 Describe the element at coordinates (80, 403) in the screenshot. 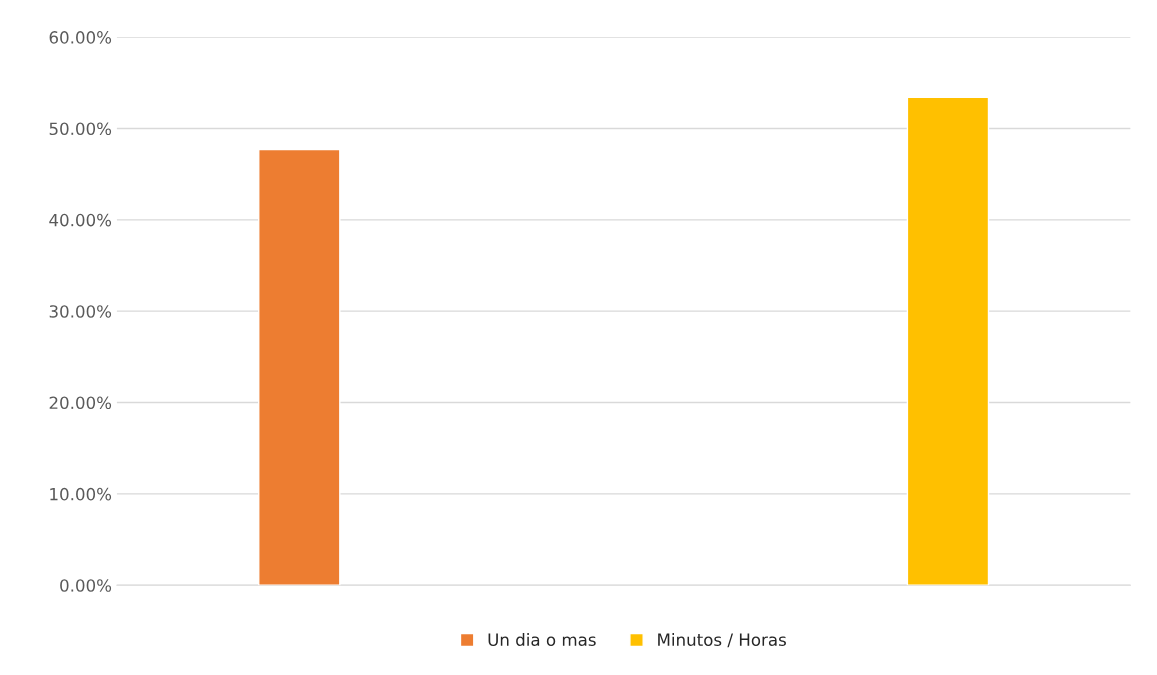

I see `y-tick-label: 20.00%` at that location.